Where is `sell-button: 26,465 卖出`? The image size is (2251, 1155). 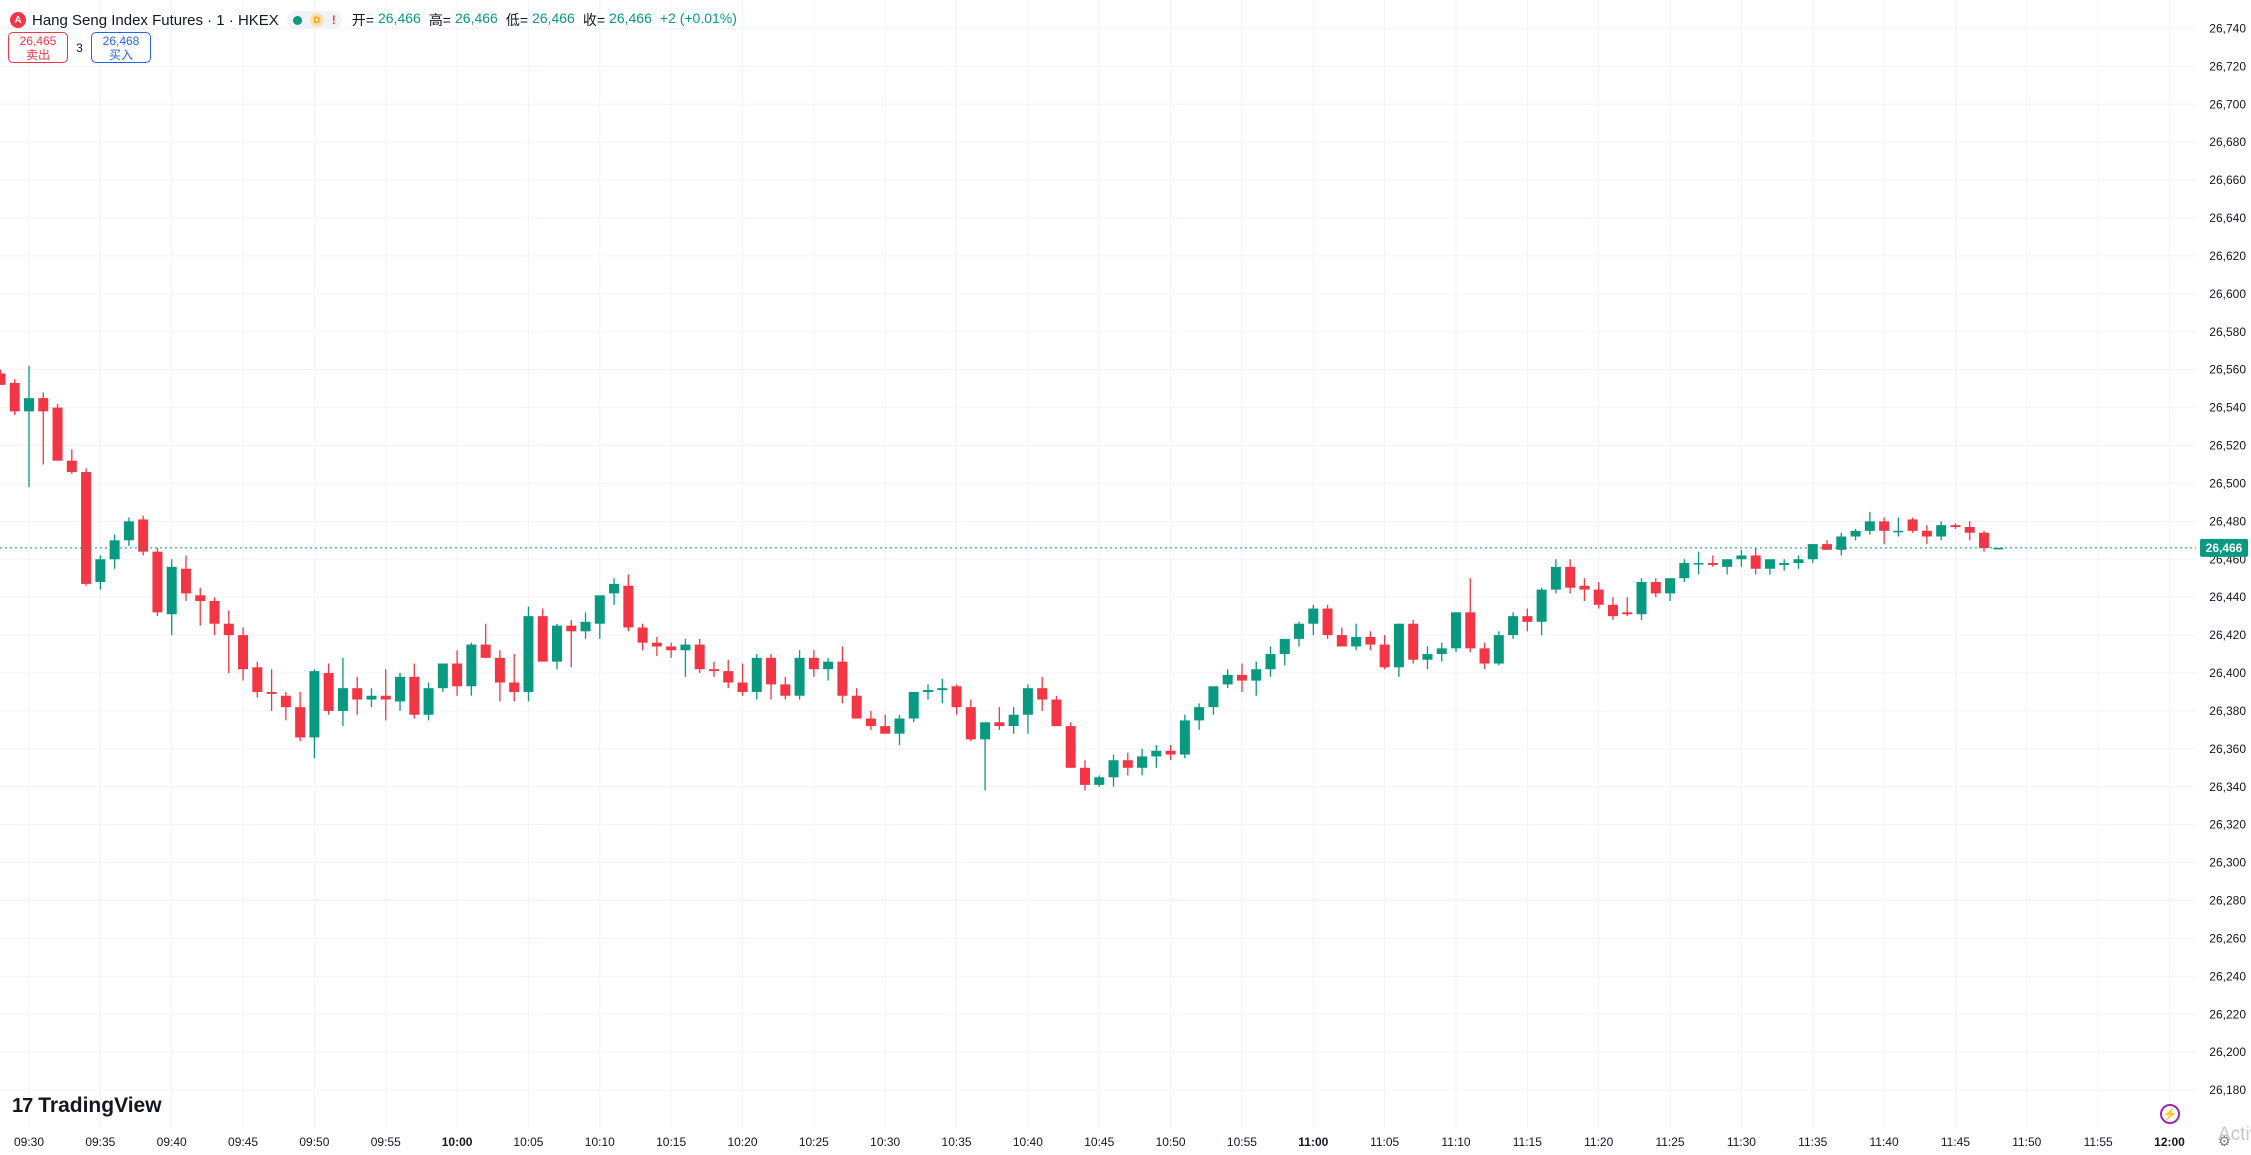 sell-button: 26,465 卖出 is located at coordinates (38, 47).